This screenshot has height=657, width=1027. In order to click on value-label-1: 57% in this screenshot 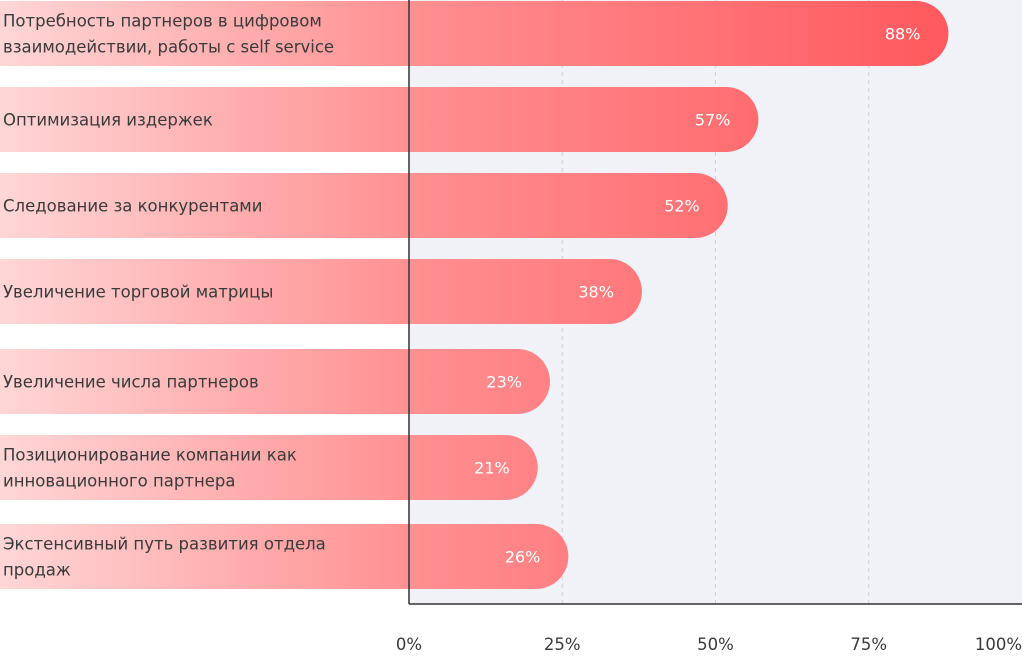, I will do `click(713, 120)`.